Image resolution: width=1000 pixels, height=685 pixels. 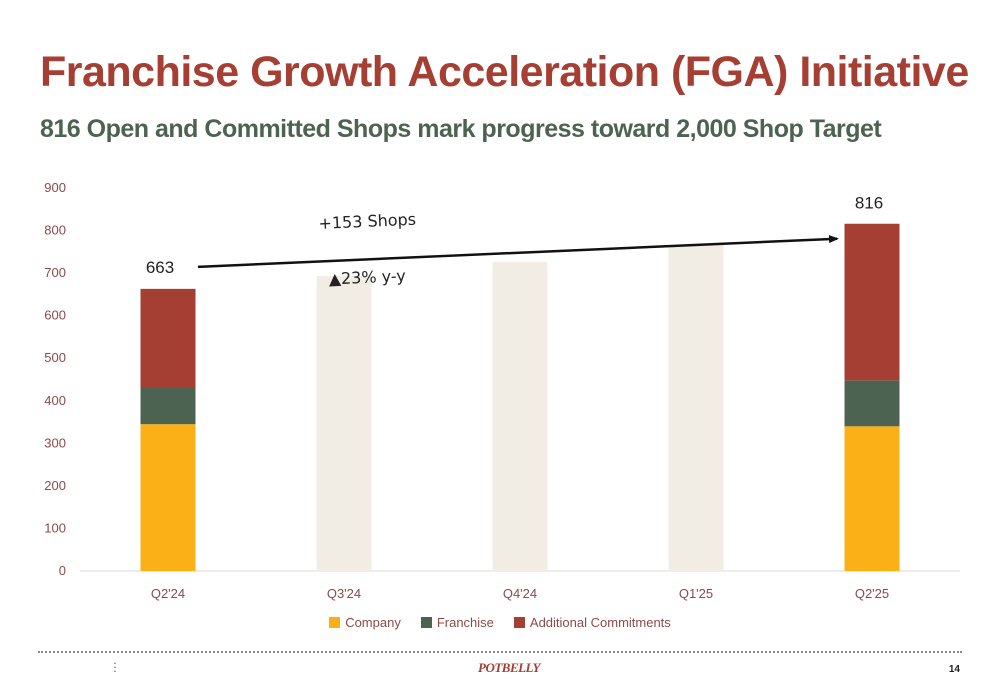 I want to click on legend-item-additional-commitments: Additional Commitments, so click(x=592, y=622).